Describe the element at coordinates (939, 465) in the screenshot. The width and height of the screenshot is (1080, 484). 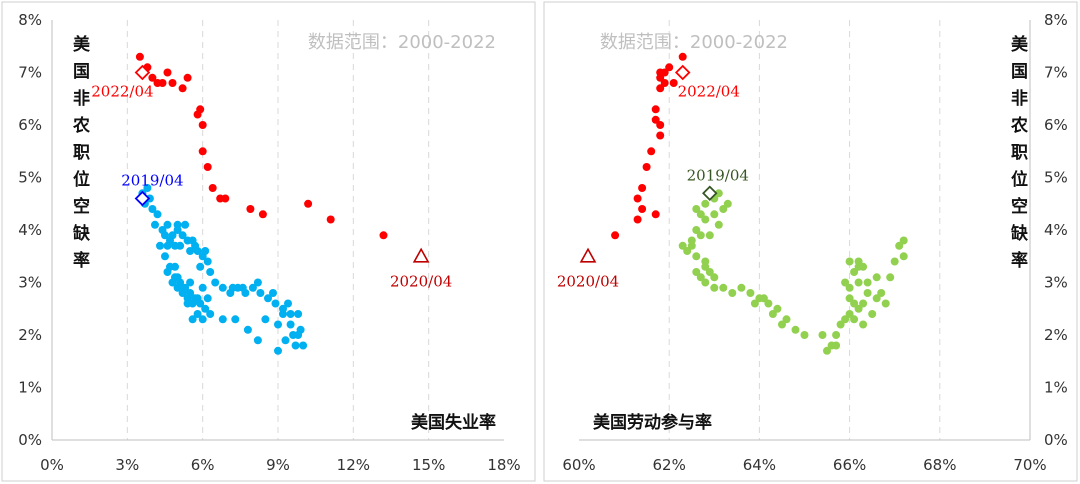
I see `x-tick-label: 68%` at that location.